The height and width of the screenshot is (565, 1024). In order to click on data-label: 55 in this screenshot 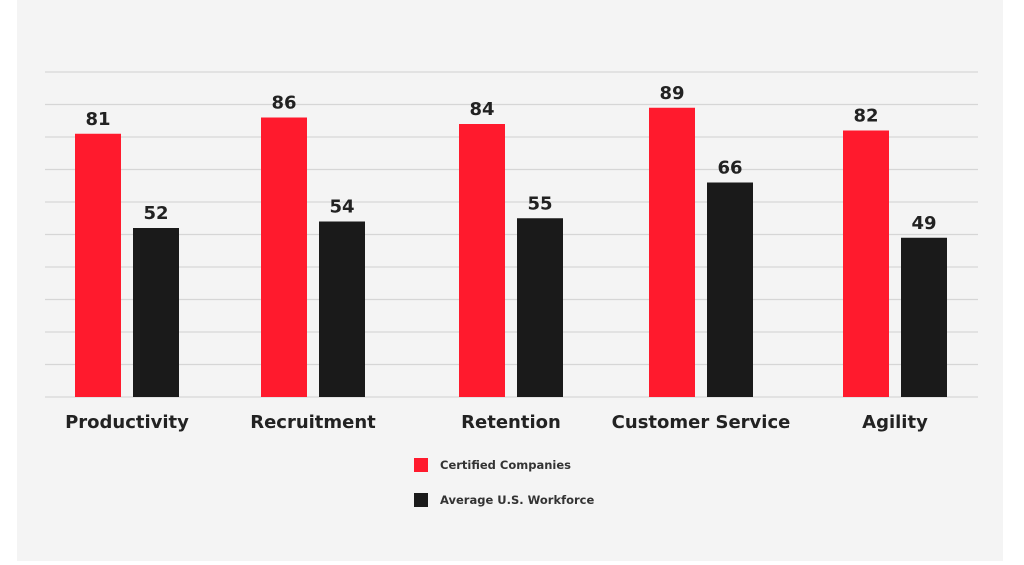, I will do `click(539, 203)`.